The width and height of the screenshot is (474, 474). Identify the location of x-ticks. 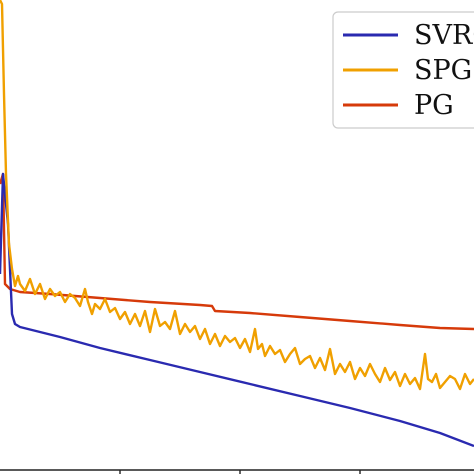
(240, 472).